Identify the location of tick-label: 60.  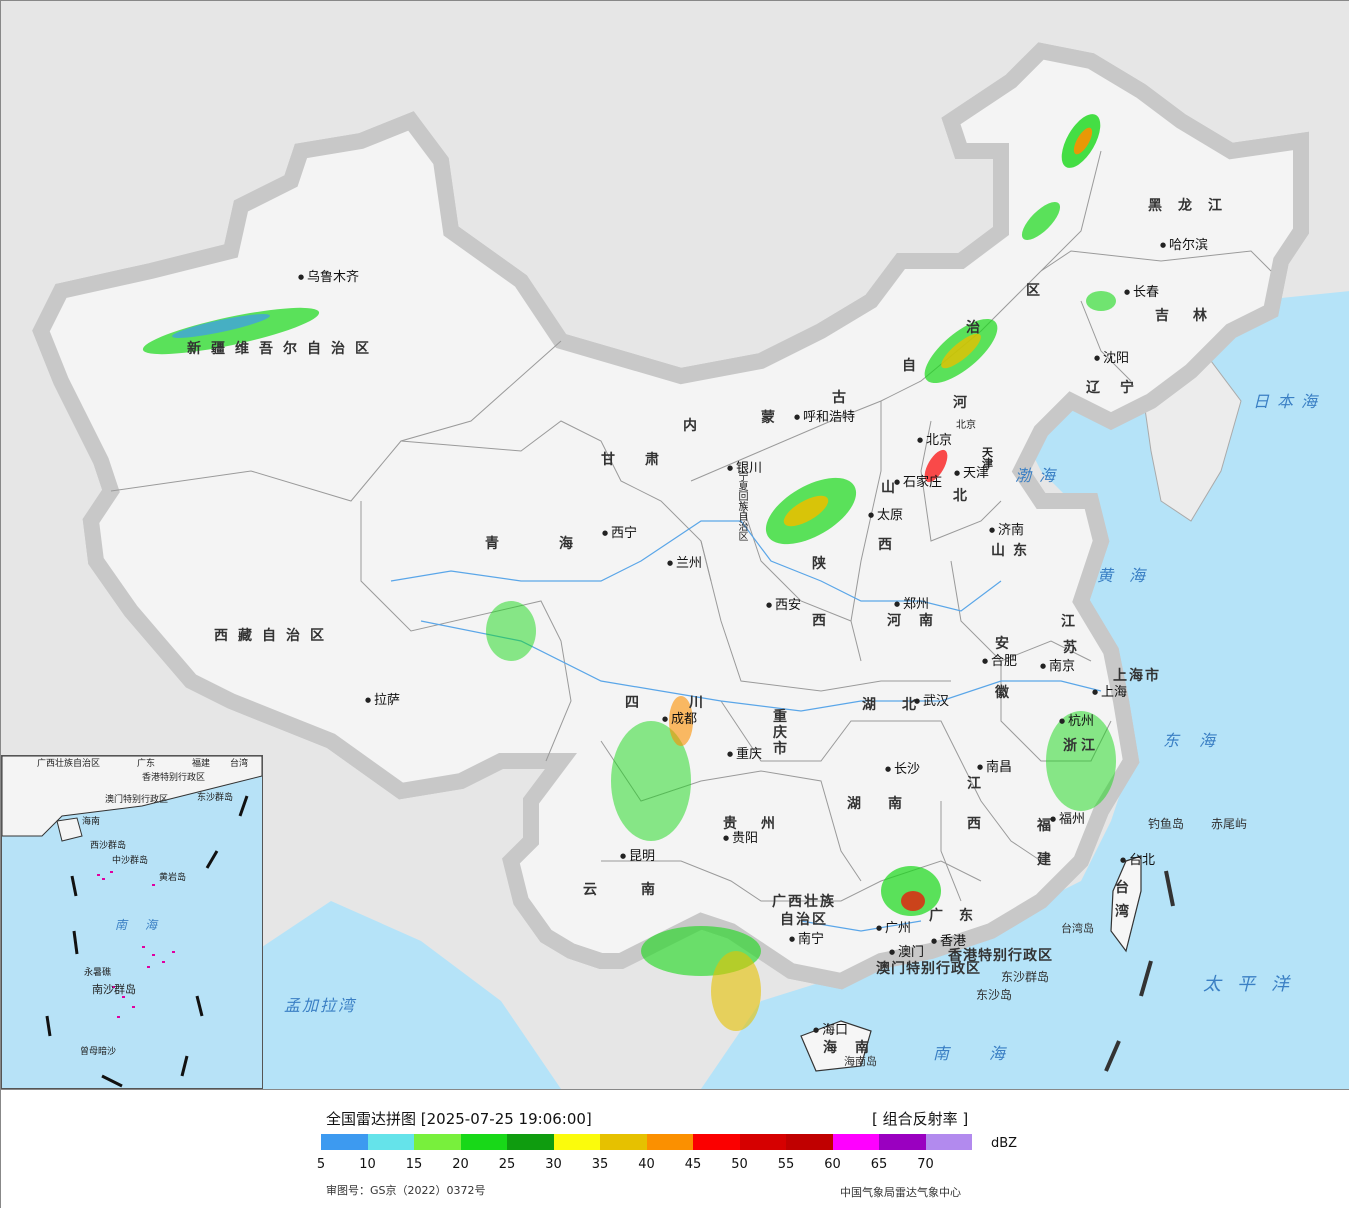
(832, 1164).